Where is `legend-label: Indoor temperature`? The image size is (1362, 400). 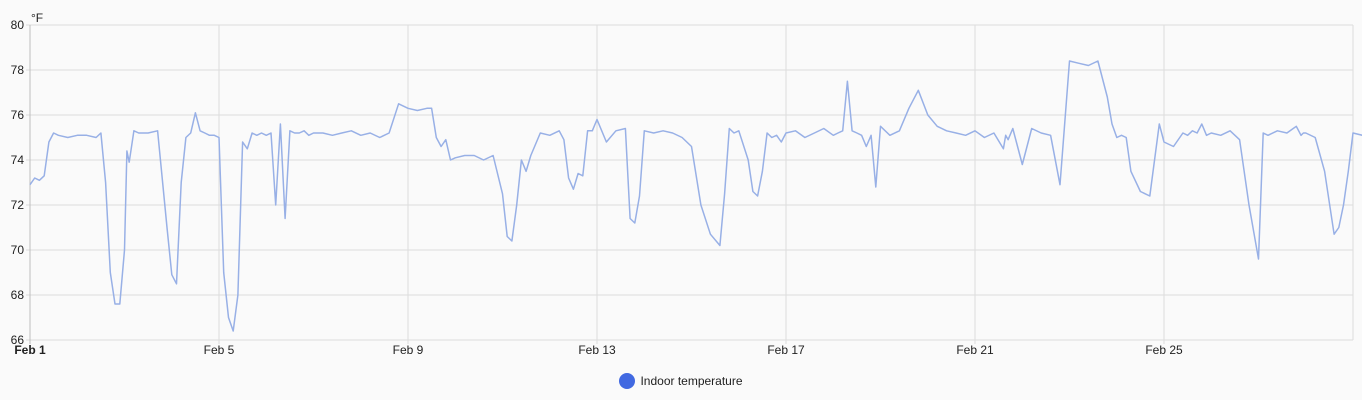 legend-label: Indoor temperature is located at coordinates (691, 381).